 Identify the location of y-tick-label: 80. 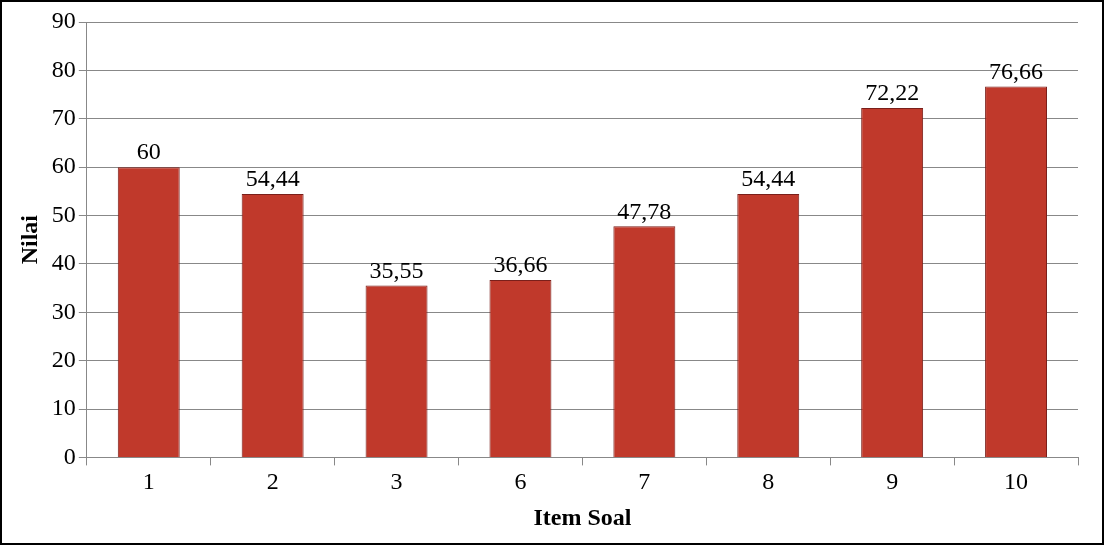
(63, 68).